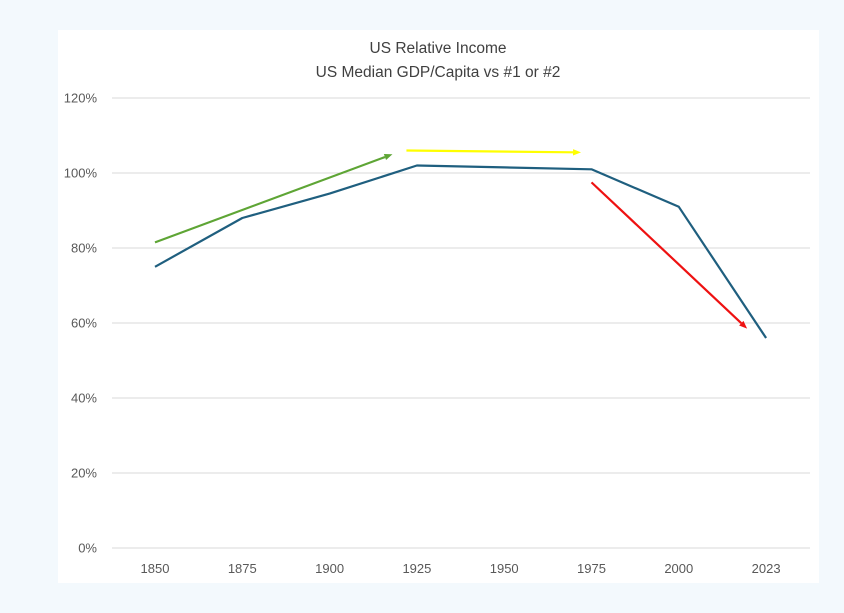  Describe the element at coordinates (504, 568) in the screenshot. I see `x-tick-label: 1950` at that location.